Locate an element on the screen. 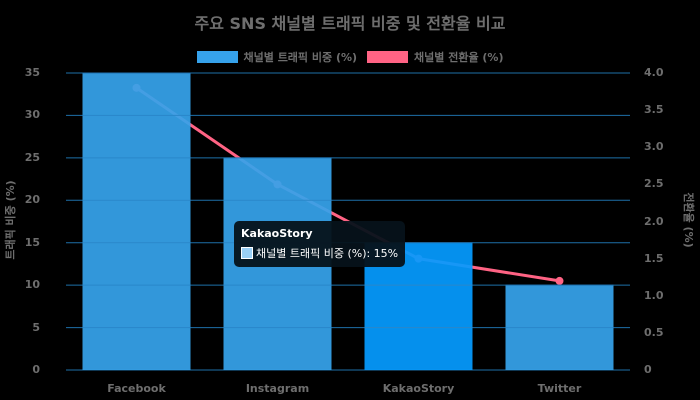 The image size is (700, 400). y-tick-right: 2.0 is located at coordinates (654, 221).